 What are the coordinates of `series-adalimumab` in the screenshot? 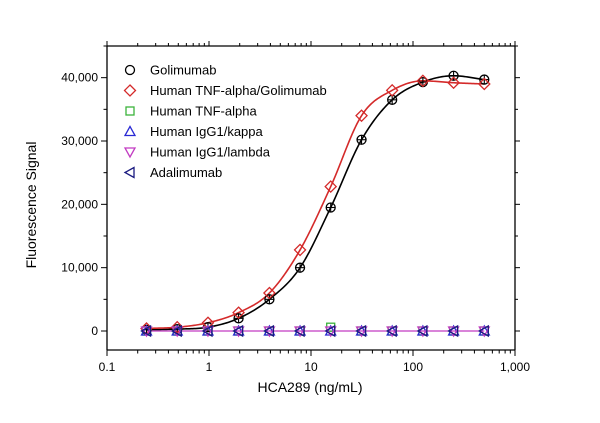 It's located at (314, 331).